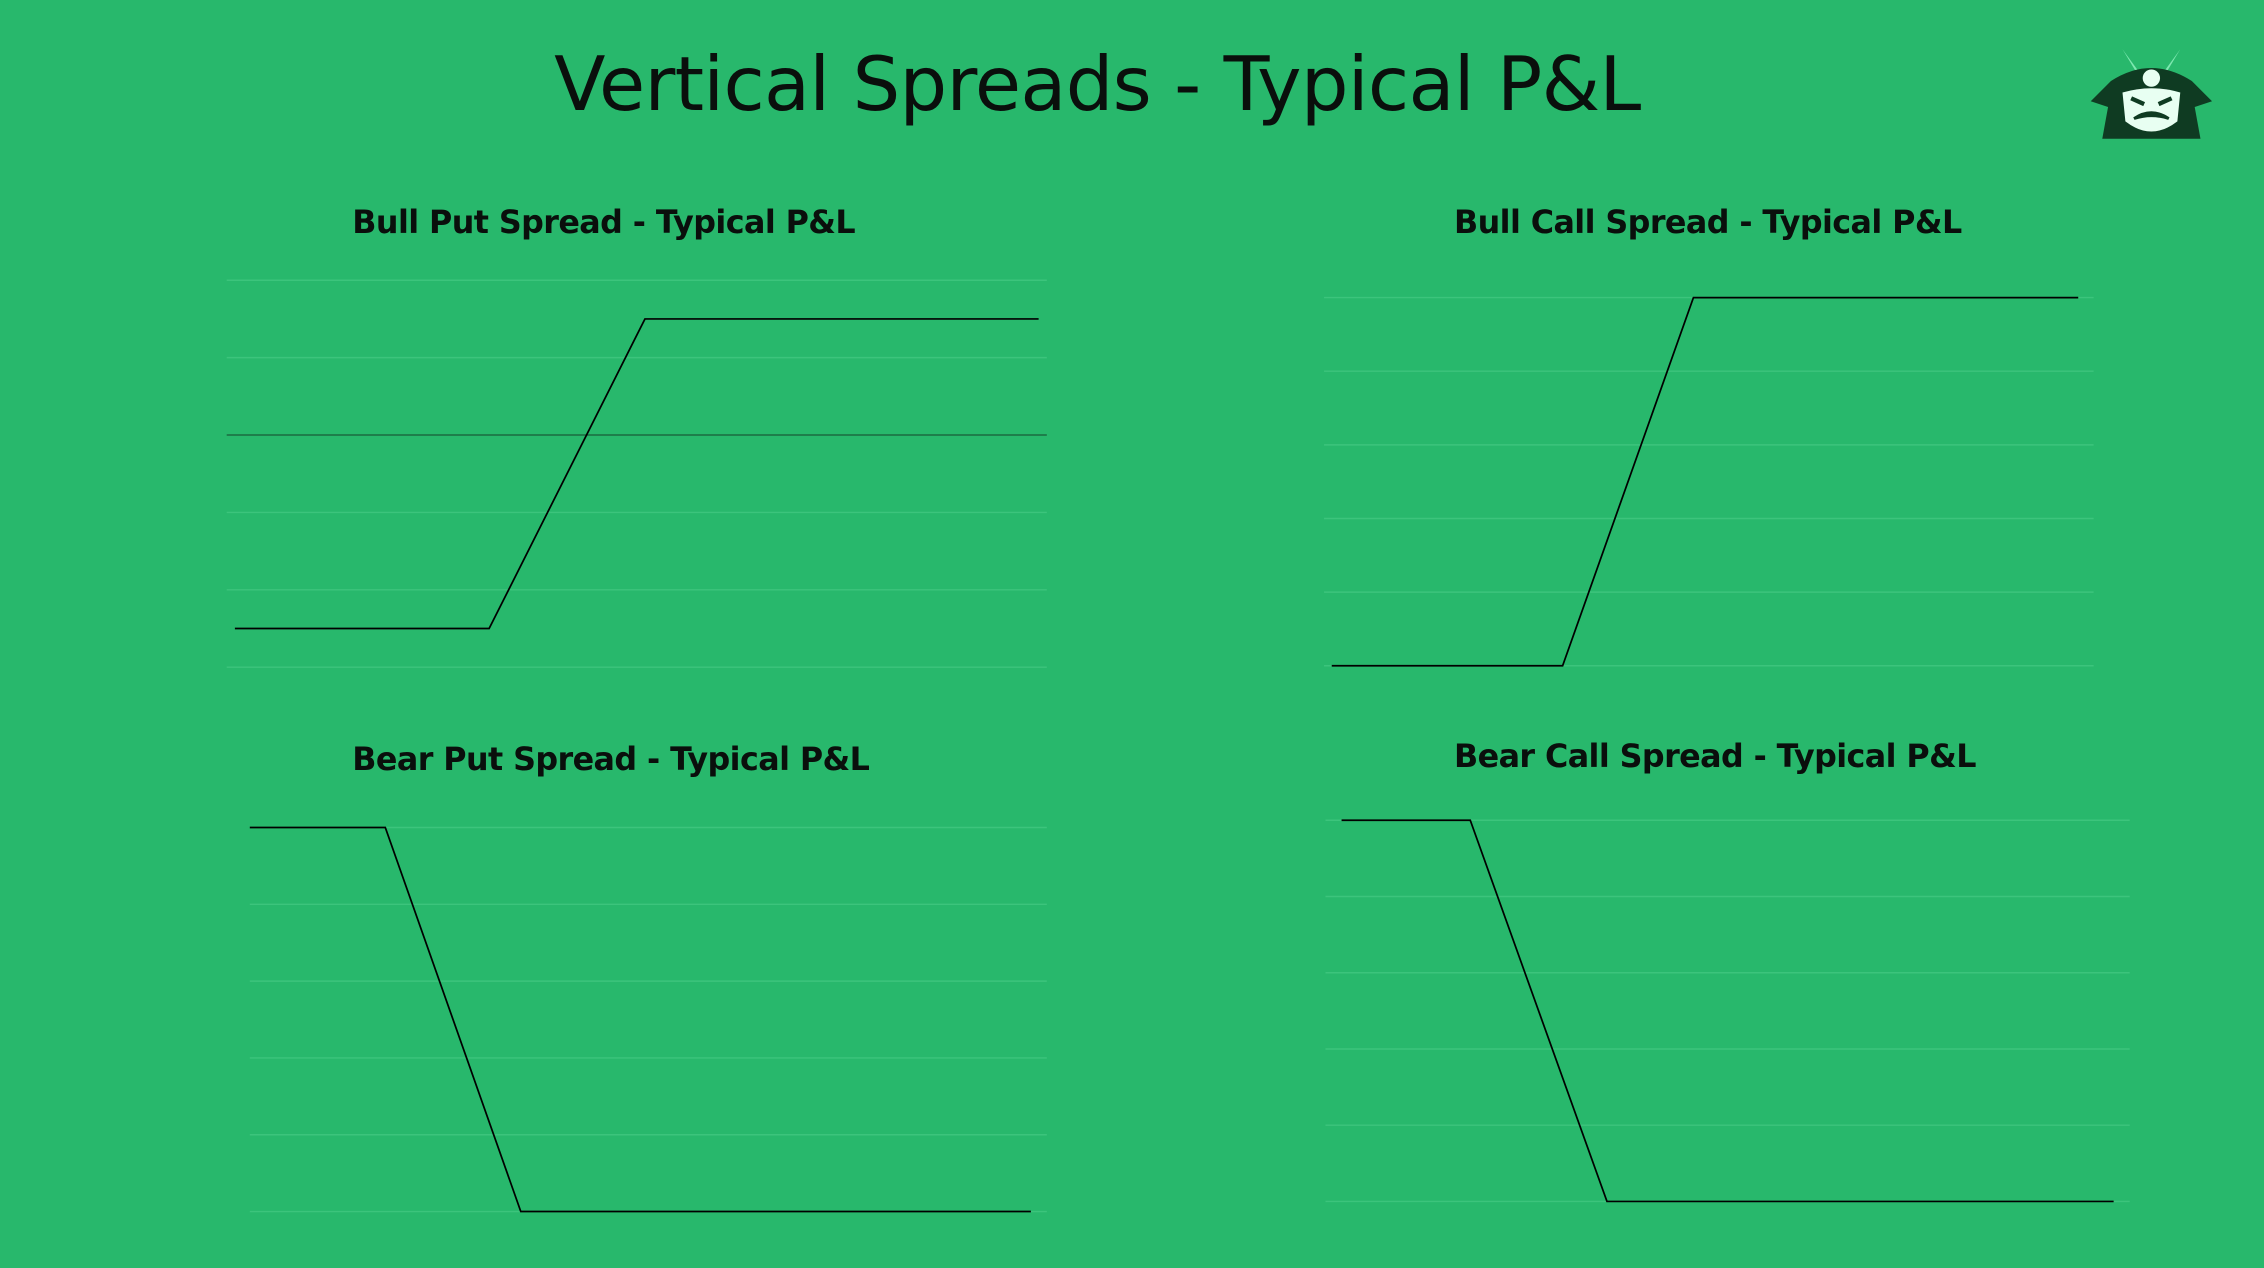 The image size is (2264, 1268). I want to click on chart-title: Bull Call Spread - Typical P&L, so click(1708, 223).